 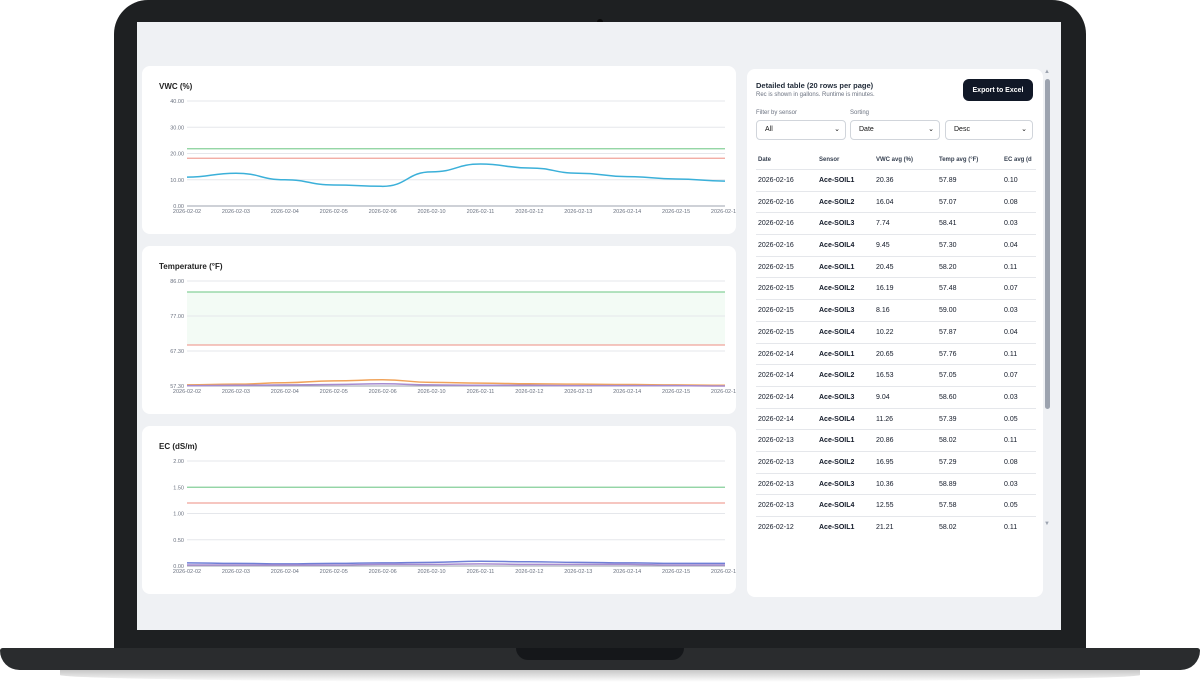 What do you see at coordinates (896, 505) in the screenshot?
I see `table-row: 2026-02-13 Ace-SOIL4 12.55 57.58 0.05` at bounding box center [896, 505].